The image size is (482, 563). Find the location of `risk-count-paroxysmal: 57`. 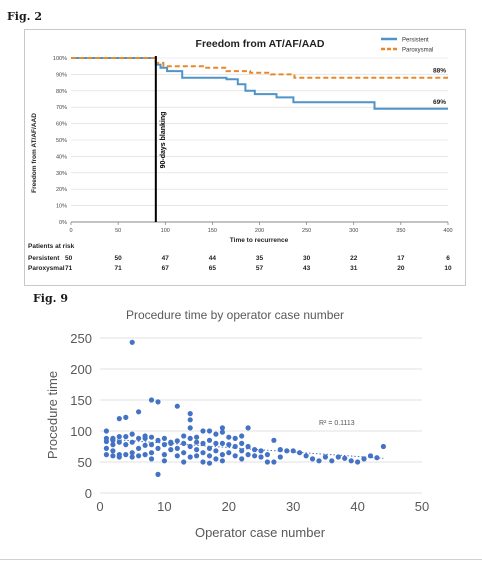

risk-count-paroxysmal: 57 is located at coordinates (260, 268).